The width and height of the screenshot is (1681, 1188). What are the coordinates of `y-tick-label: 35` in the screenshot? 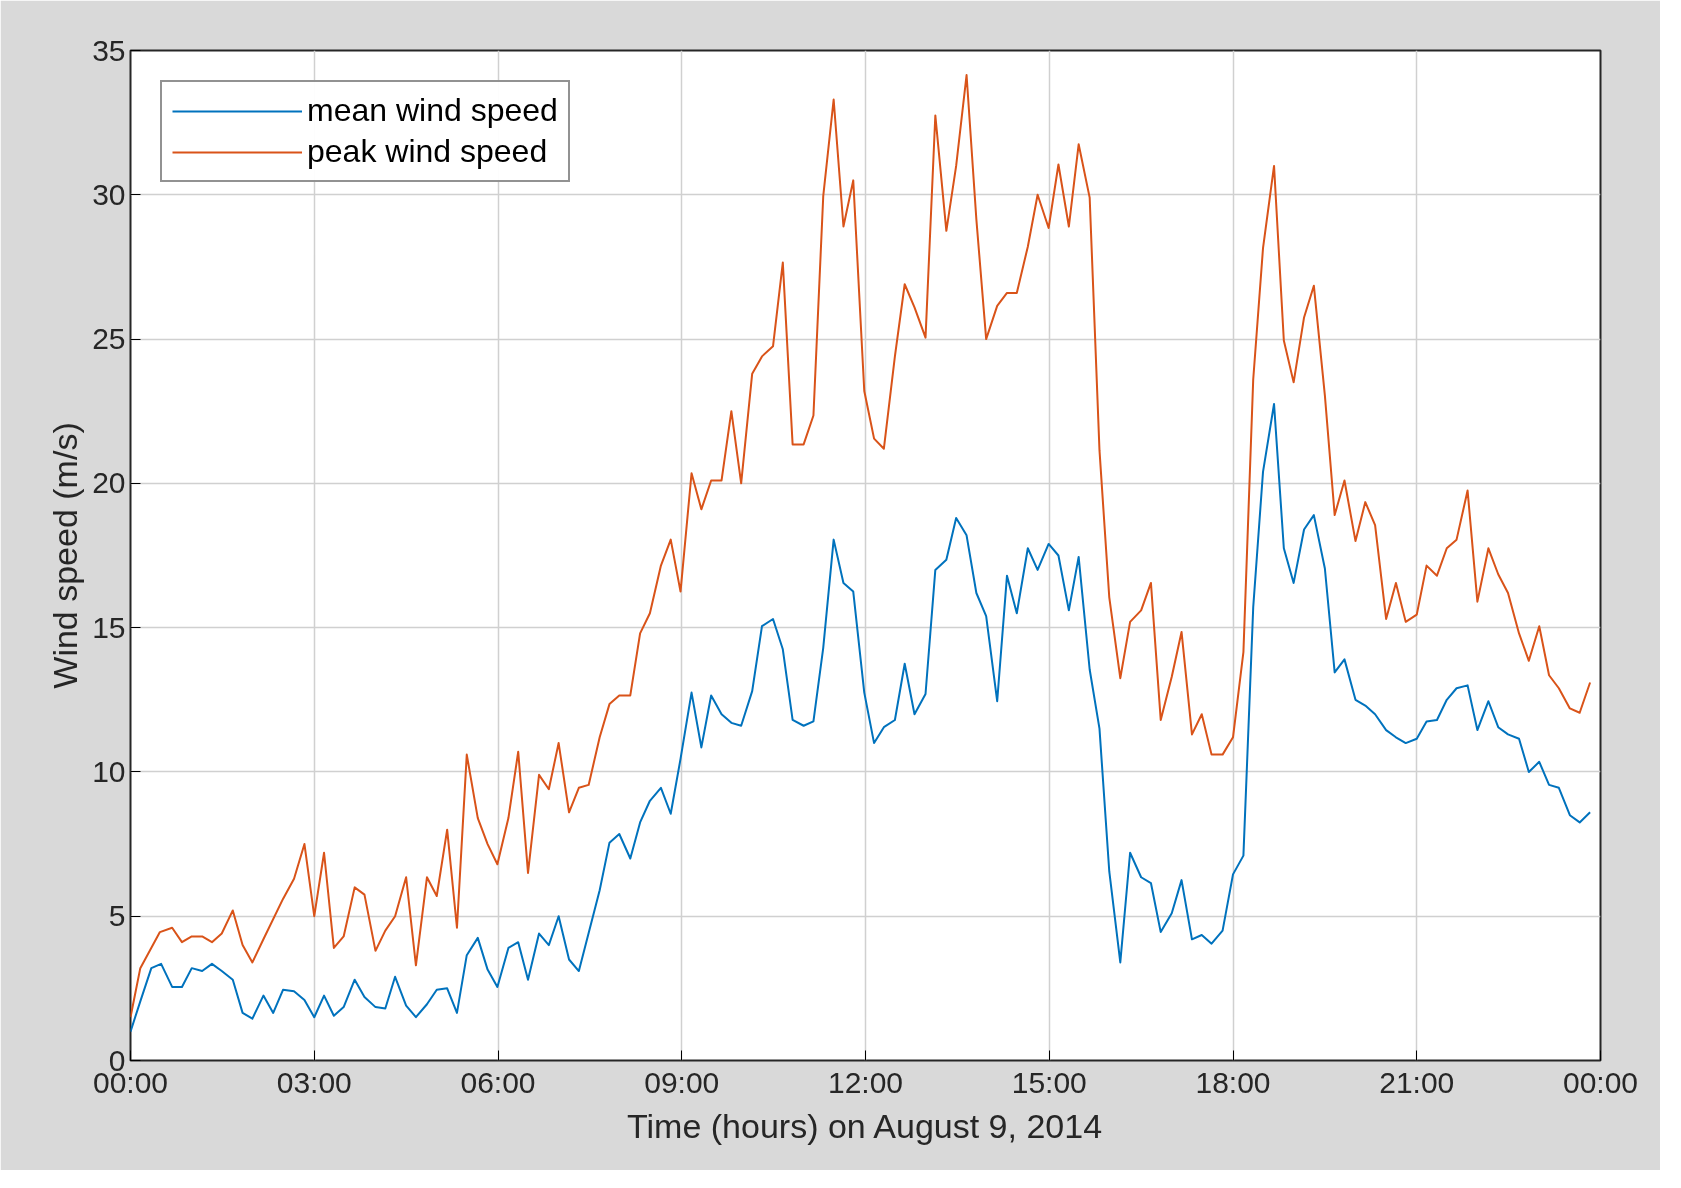 It's located at (109, 50).